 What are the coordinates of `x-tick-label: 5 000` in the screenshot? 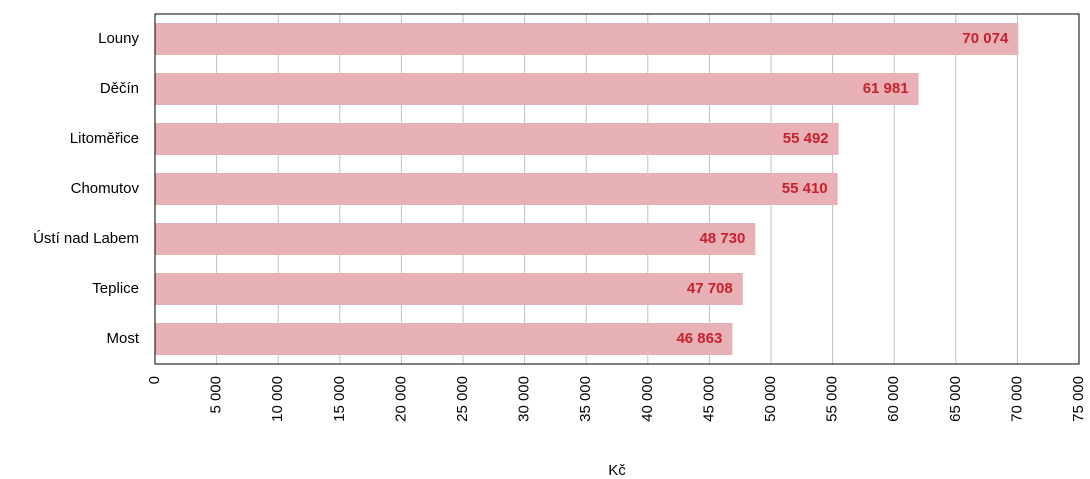 It's located at (216, 395).